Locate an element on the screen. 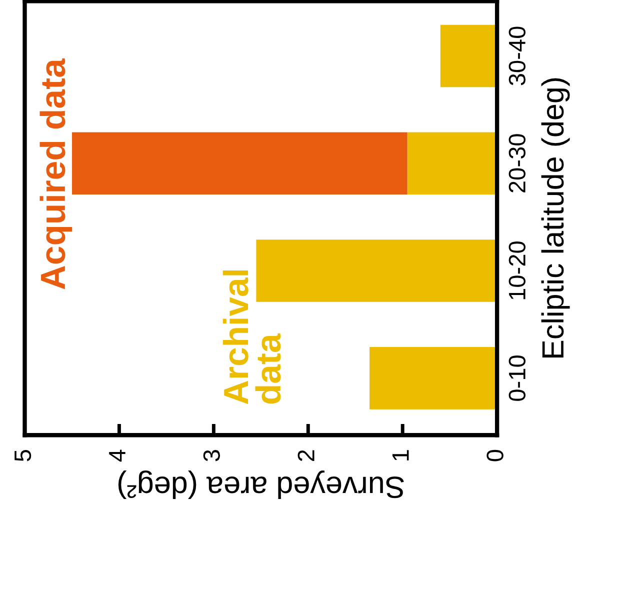 The height and width of the screenshot is (592, 619). x-tick-label: 5 is located at coordinates (23, 456).